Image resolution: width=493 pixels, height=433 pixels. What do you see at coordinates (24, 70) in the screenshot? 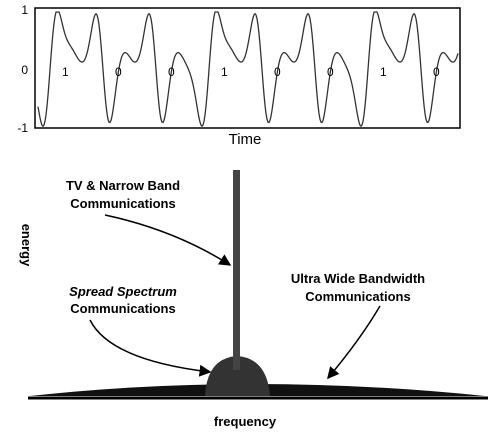
I see `y-tick-label: 0` at bounding box center [24, 70].